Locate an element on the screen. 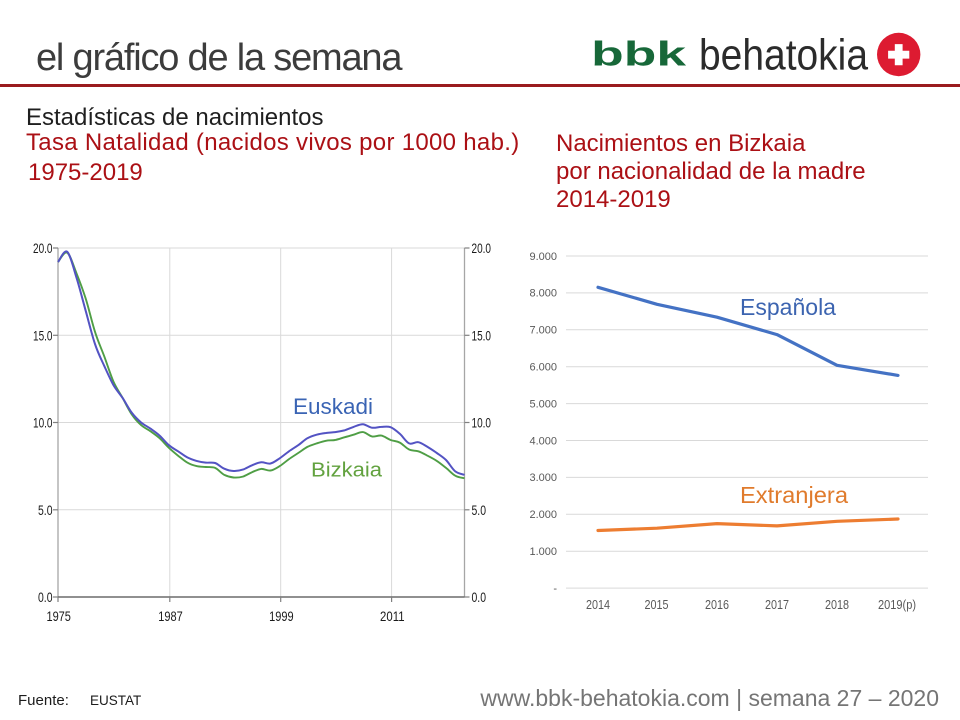  svg-text: 7.000 is located at coordinates (543, 331).